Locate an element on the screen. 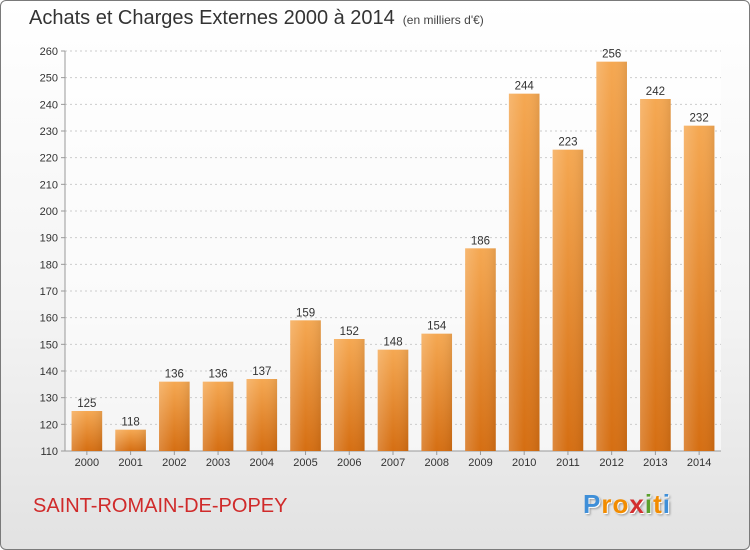  x-tick-label: 2013 is located at coordinates (655, 463).